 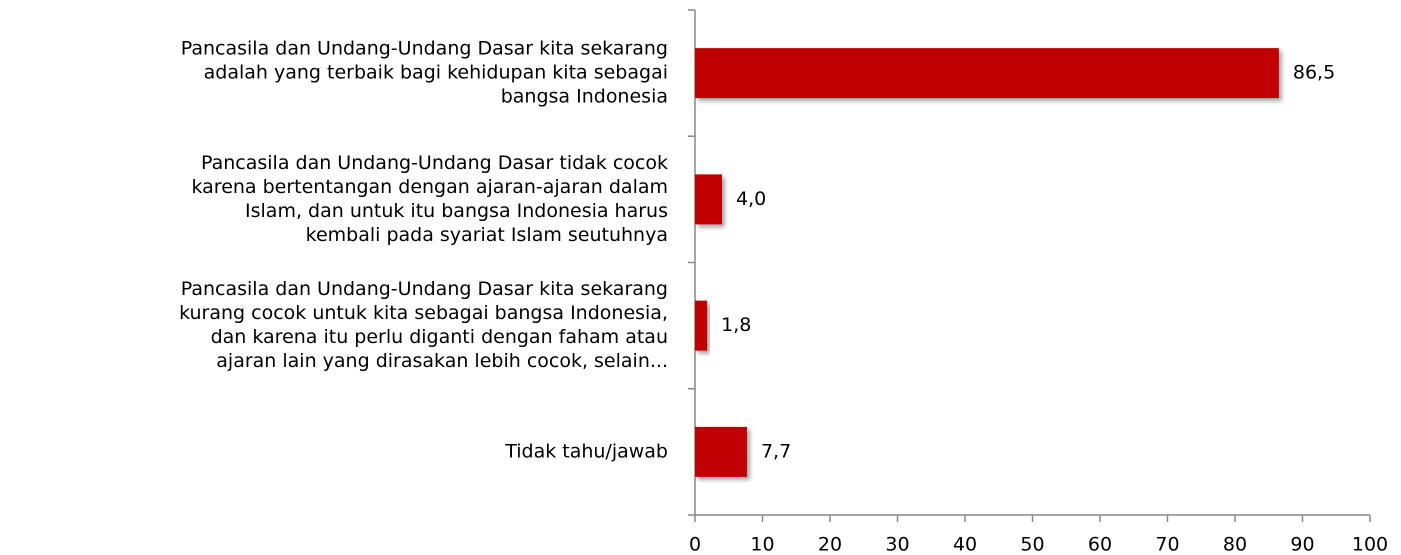 What do you see at coordinates (1167, 544) in the screenshot?
I see `x-tick-label: 70` at bounding box center [1167, 544].